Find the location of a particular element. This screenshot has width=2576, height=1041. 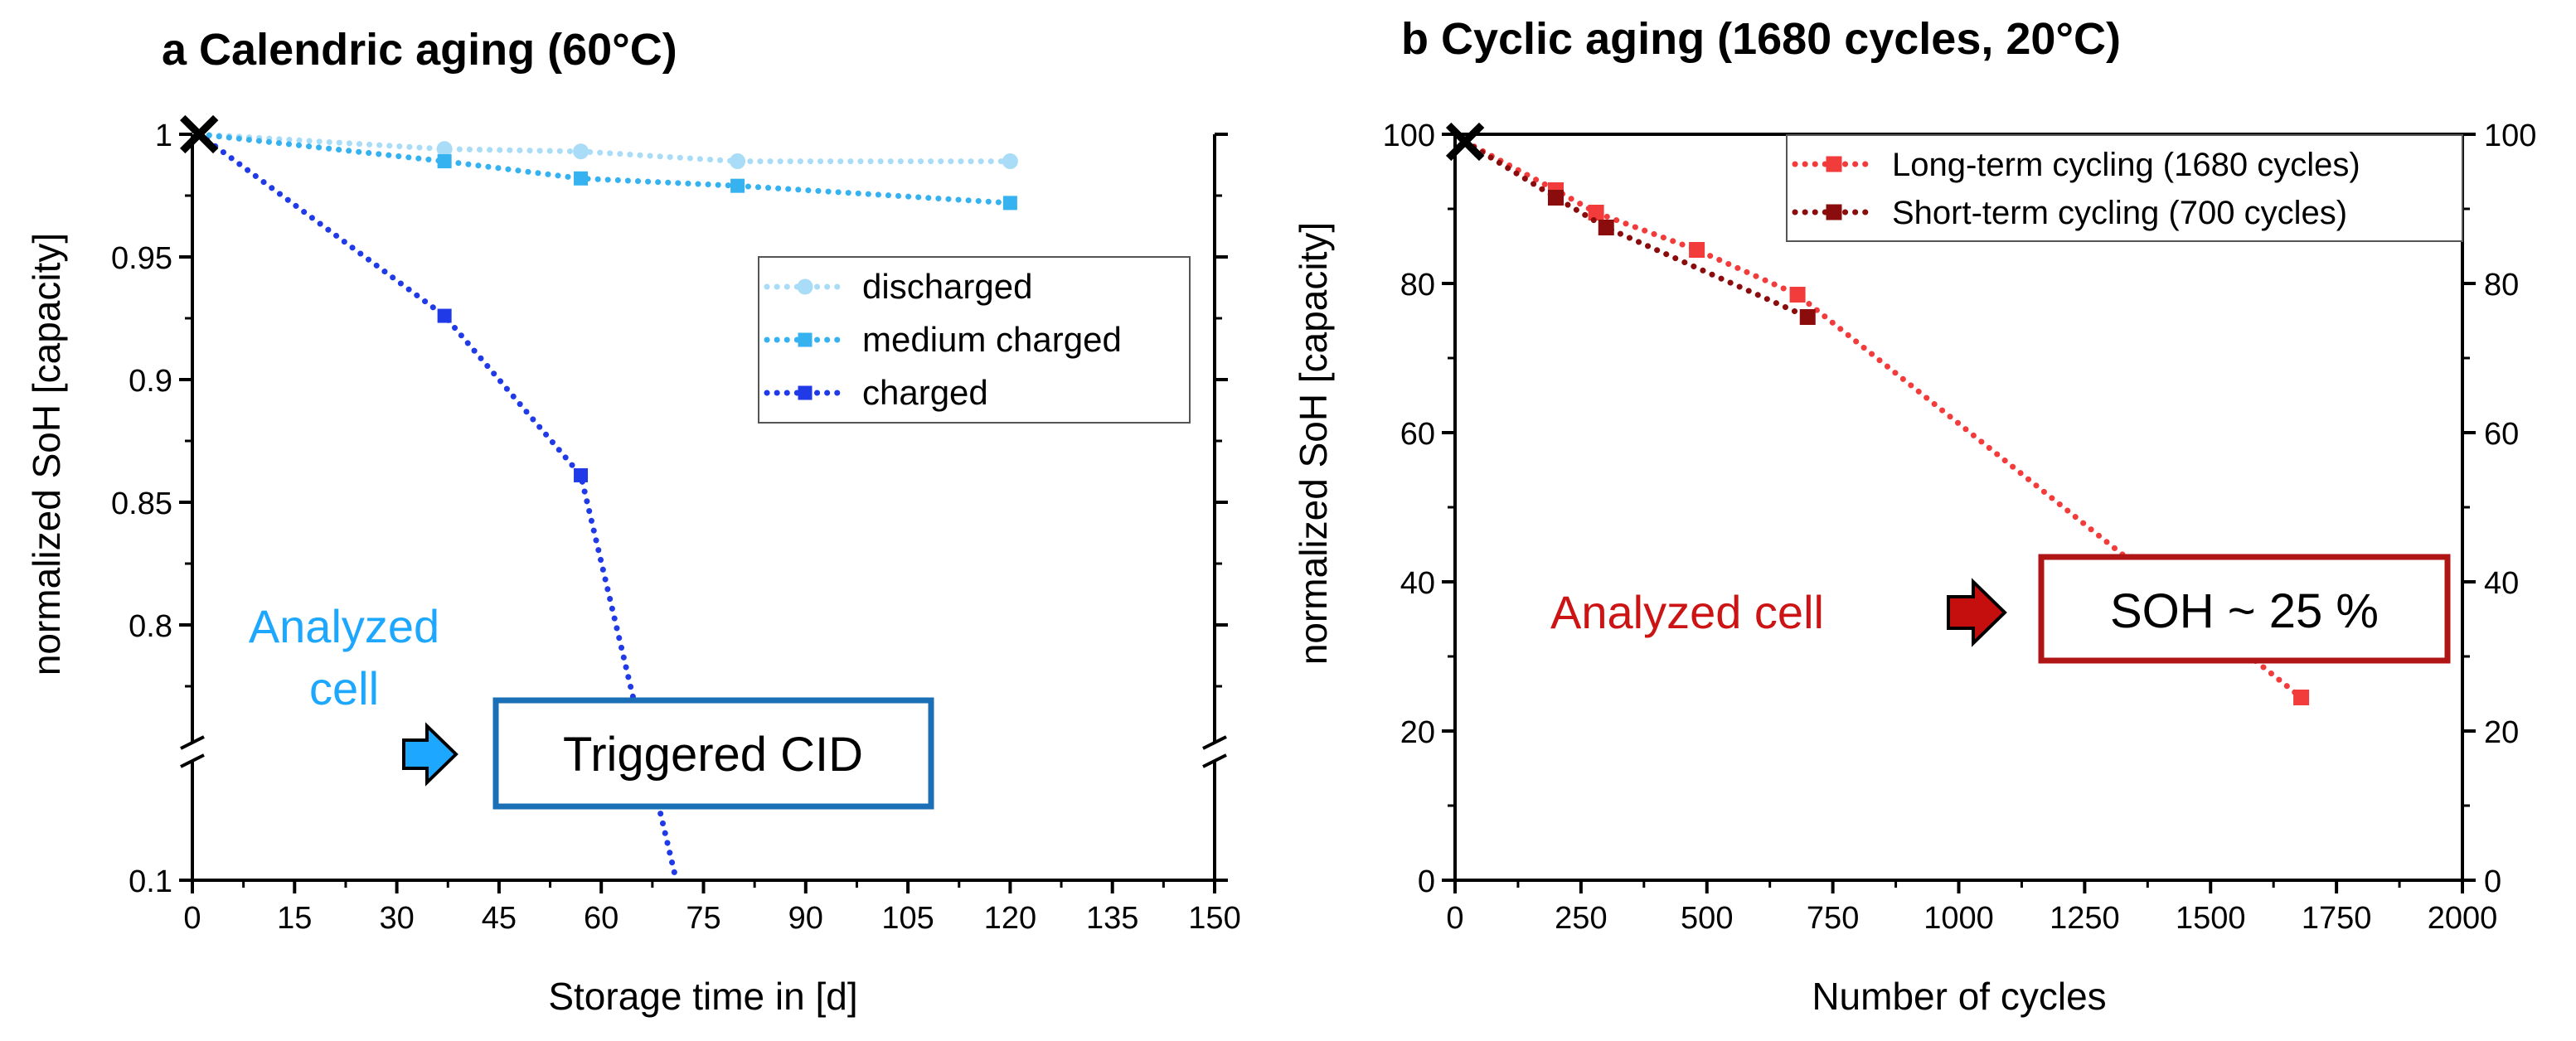

x-tick-label: 2000 is located at coordinates (2463, 918).